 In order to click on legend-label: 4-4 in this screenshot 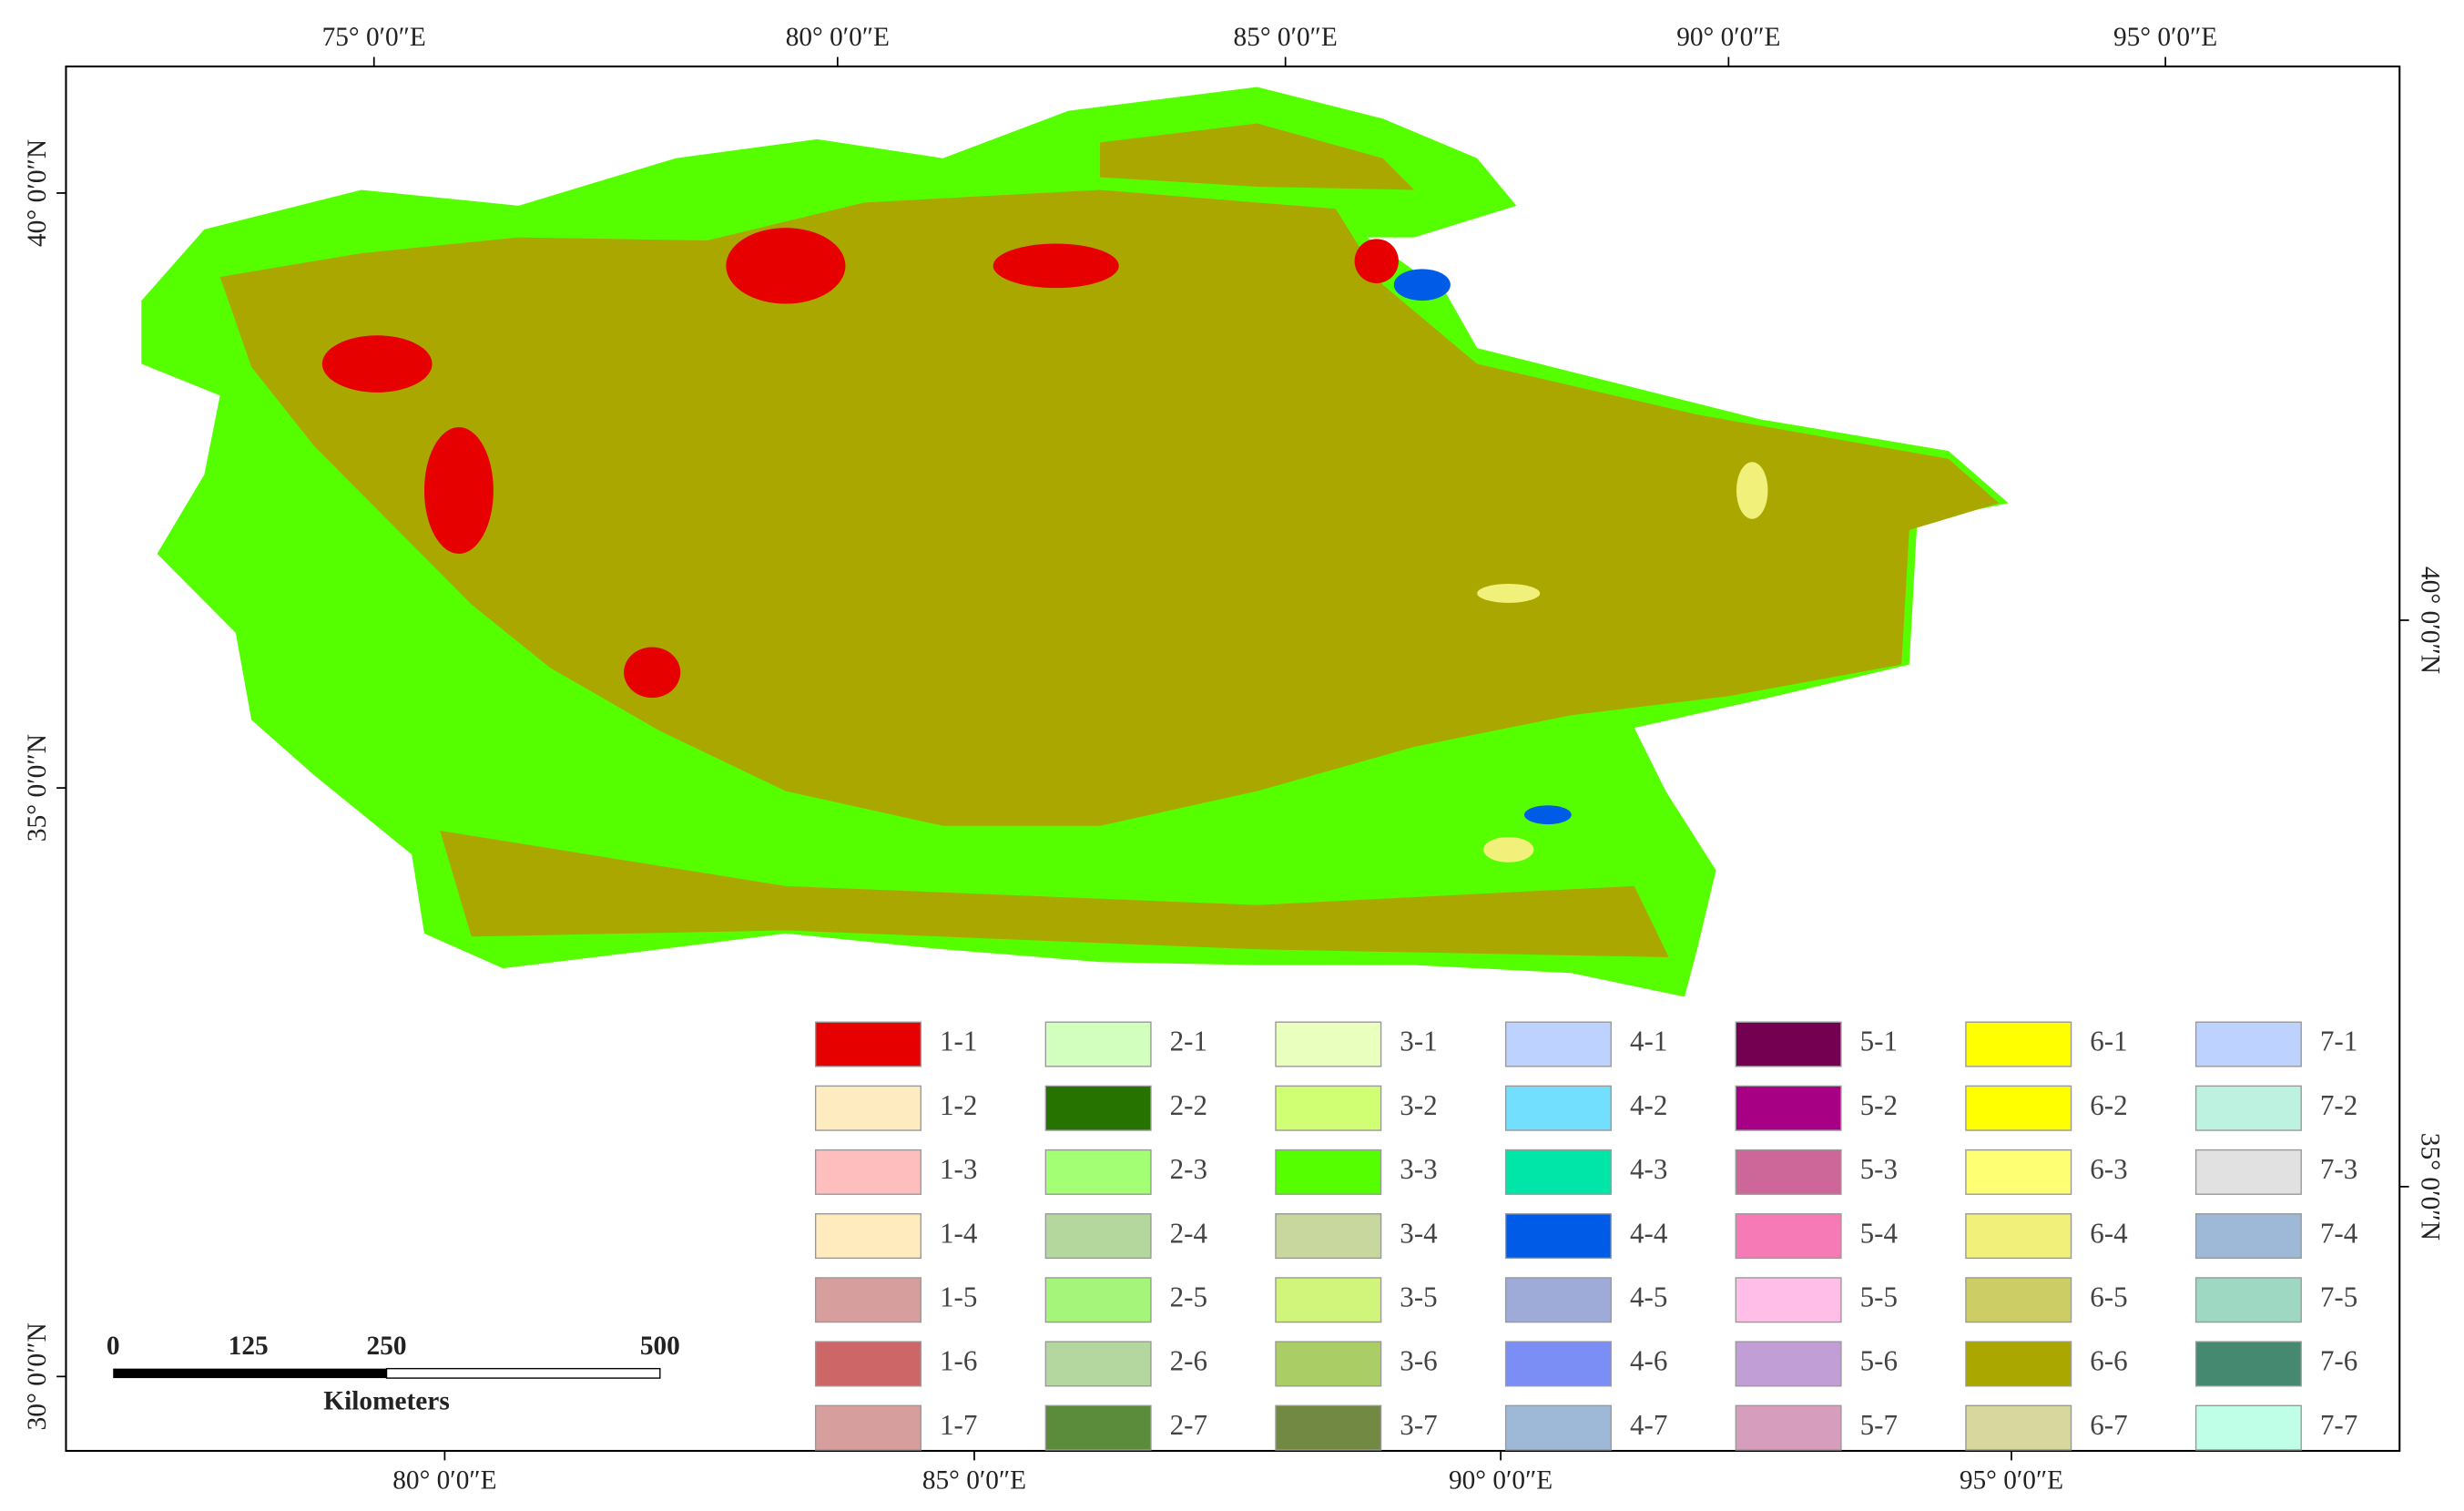, I will do `click(1649, 1233)`.